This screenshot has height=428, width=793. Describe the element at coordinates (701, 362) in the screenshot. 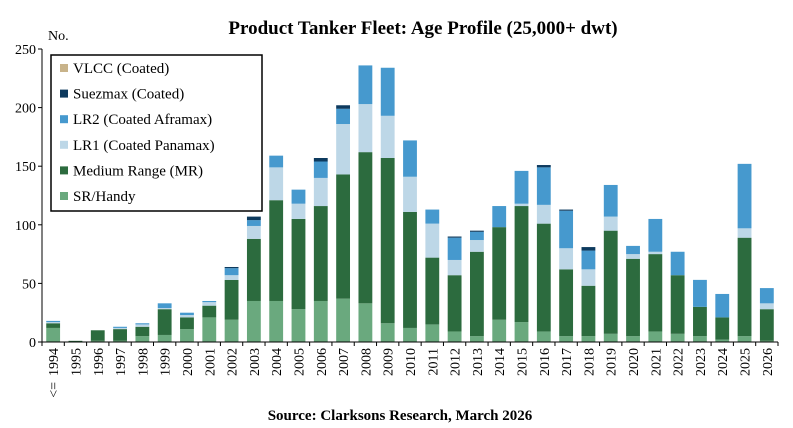

I see `x-tick-label: 2023` at that location.